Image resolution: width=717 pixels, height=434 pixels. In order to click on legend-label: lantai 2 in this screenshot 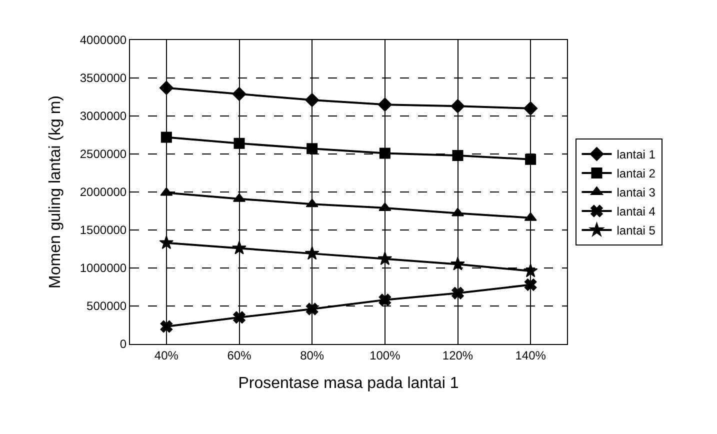, I will do `click(636, 173)`.